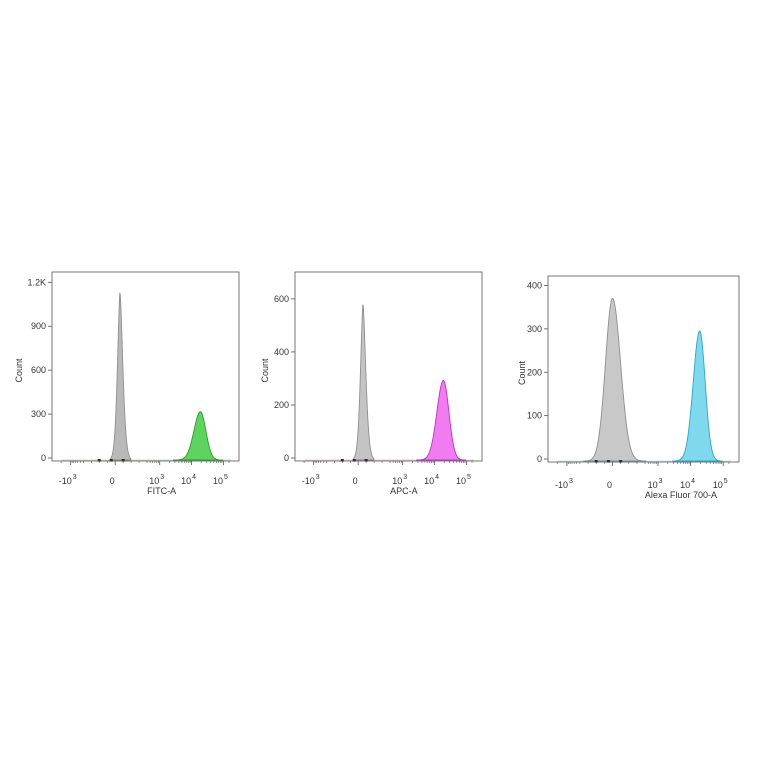  I want to click on x-axis-title: Alexa Fluor 700-A, so click(681, 495).